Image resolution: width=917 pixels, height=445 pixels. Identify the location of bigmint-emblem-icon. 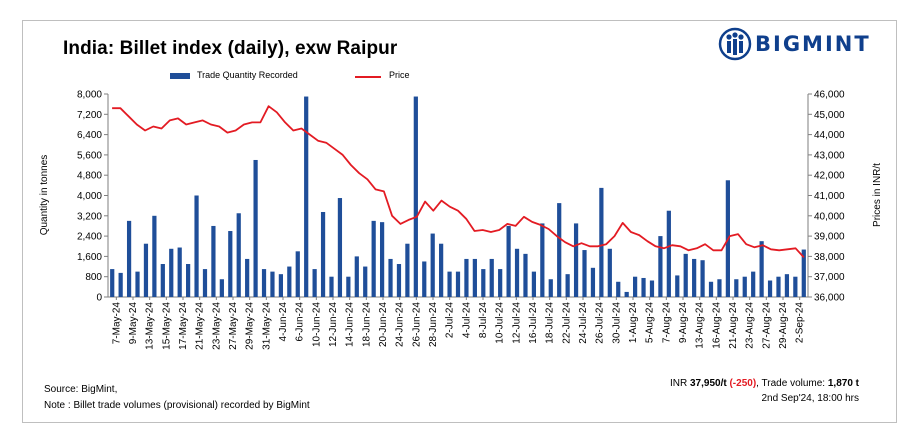
(735, 44).